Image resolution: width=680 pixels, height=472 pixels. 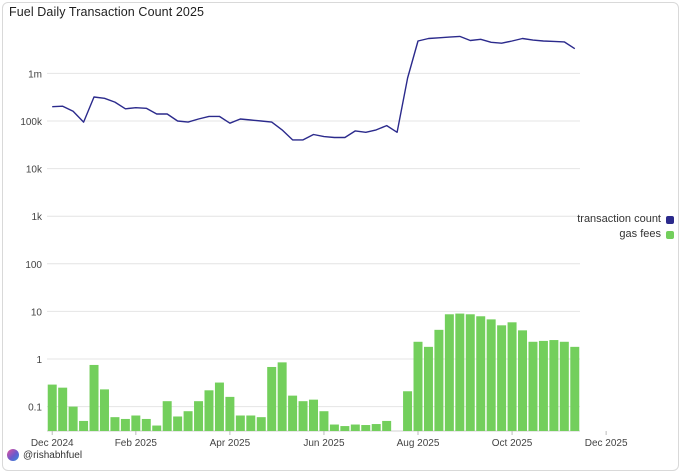 What do you see at coordinates (670, 219) in the screenshot?
I see `legend-swatch-transaction-count` at bounding box center [670, 219].